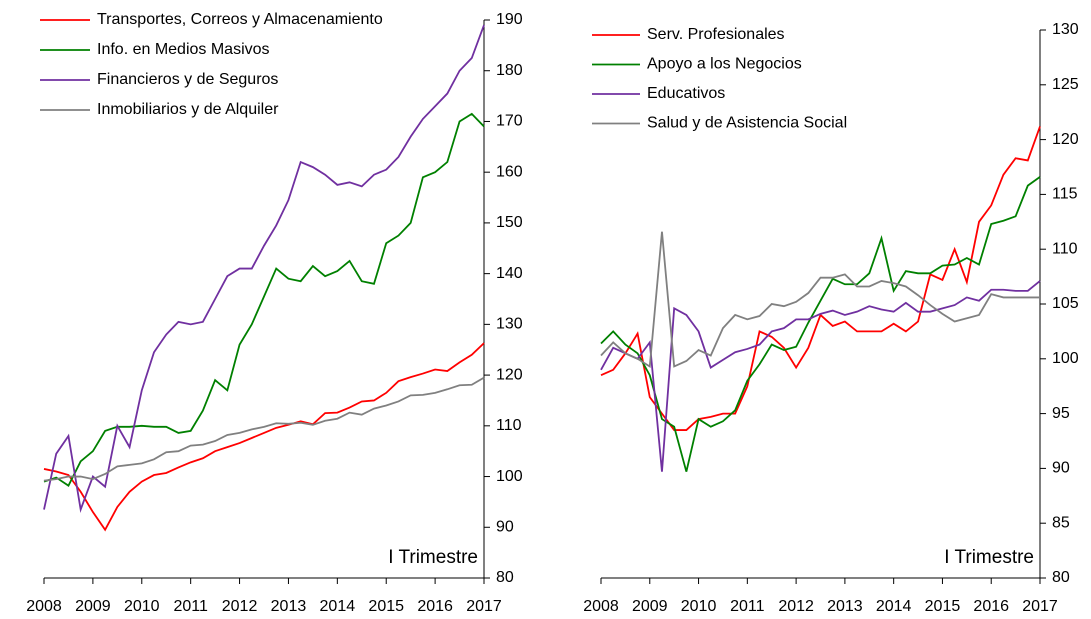 The image size is (1091, 619). Describe the element at coordinates (509, 19) in the screenshot. I see `y-tick-label: 190` at that location.